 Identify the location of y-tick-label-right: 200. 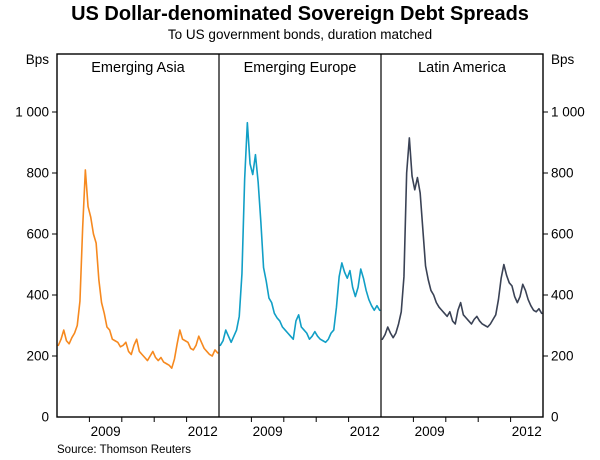
(562, 356).